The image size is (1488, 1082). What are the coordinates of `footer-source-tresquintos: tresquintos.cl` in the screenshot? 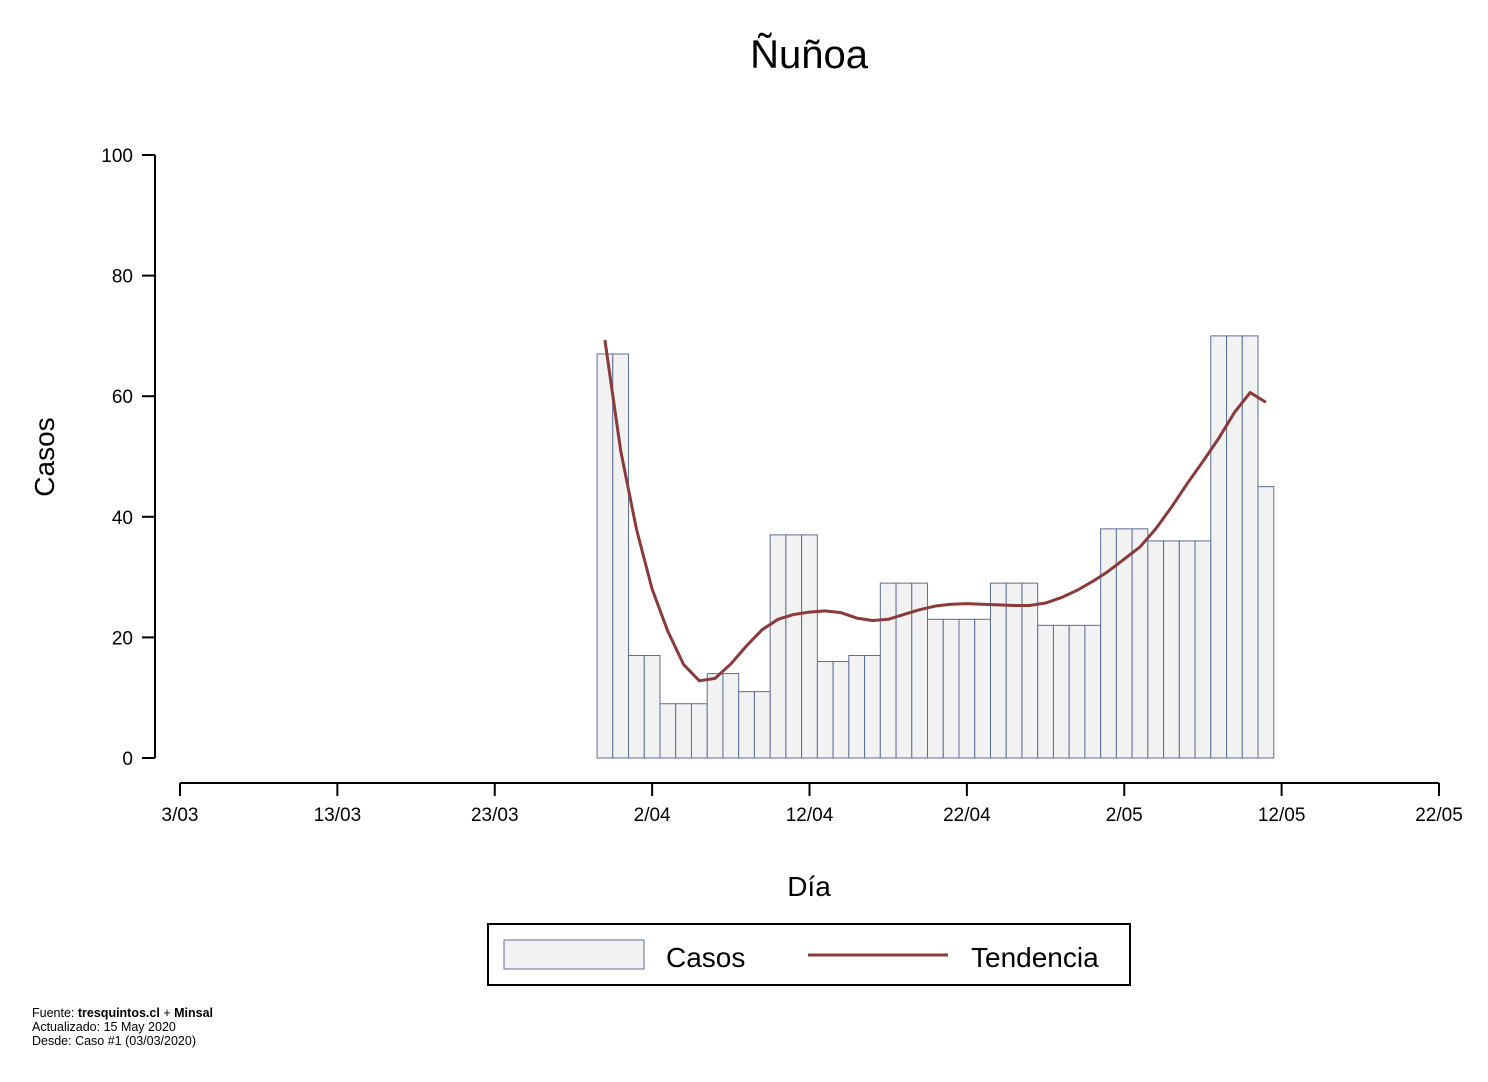 It's located at (118, 1013).